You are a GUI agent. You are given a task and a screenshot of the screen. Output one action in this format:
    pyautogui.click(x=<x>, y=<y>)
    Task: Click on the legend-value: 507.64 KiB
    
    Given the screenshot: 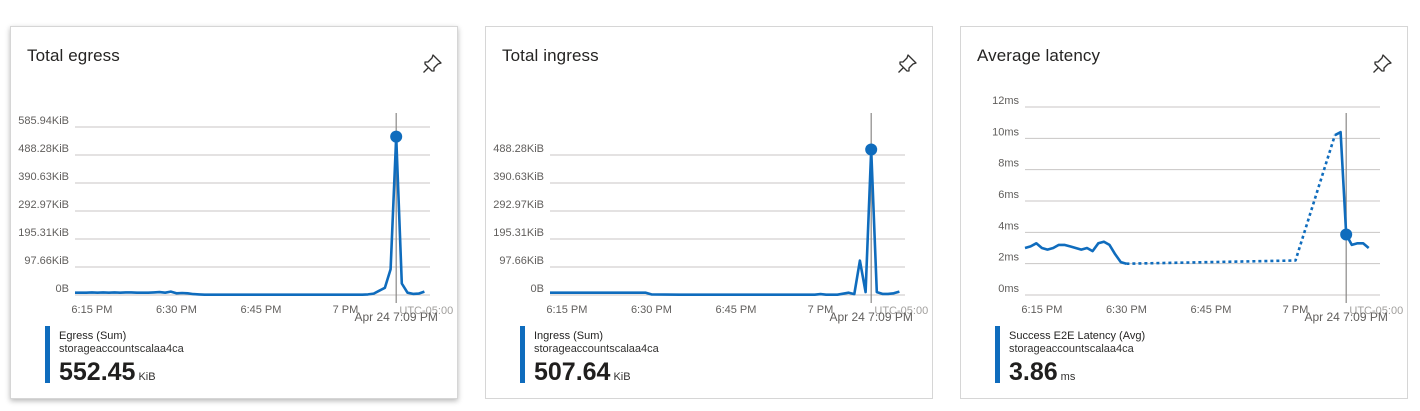 What is the action you would take?
    pyautogui.click(x=582, y=372)
    